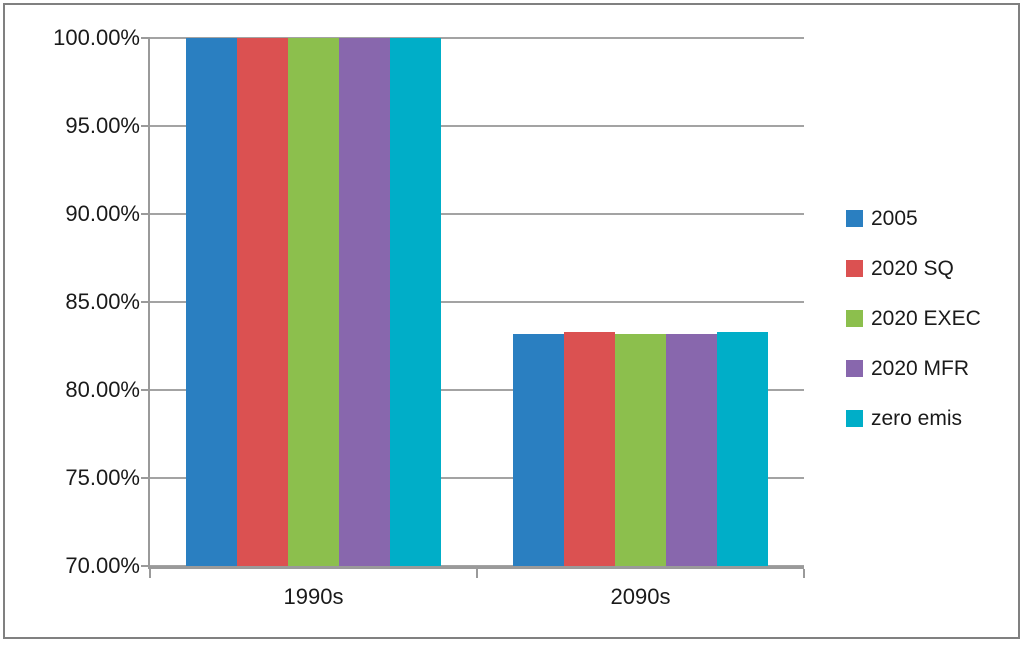 This screenshot has height=645, width=1024. I want to click on y-tick-label-70: 70.00%, so click(102, 565).